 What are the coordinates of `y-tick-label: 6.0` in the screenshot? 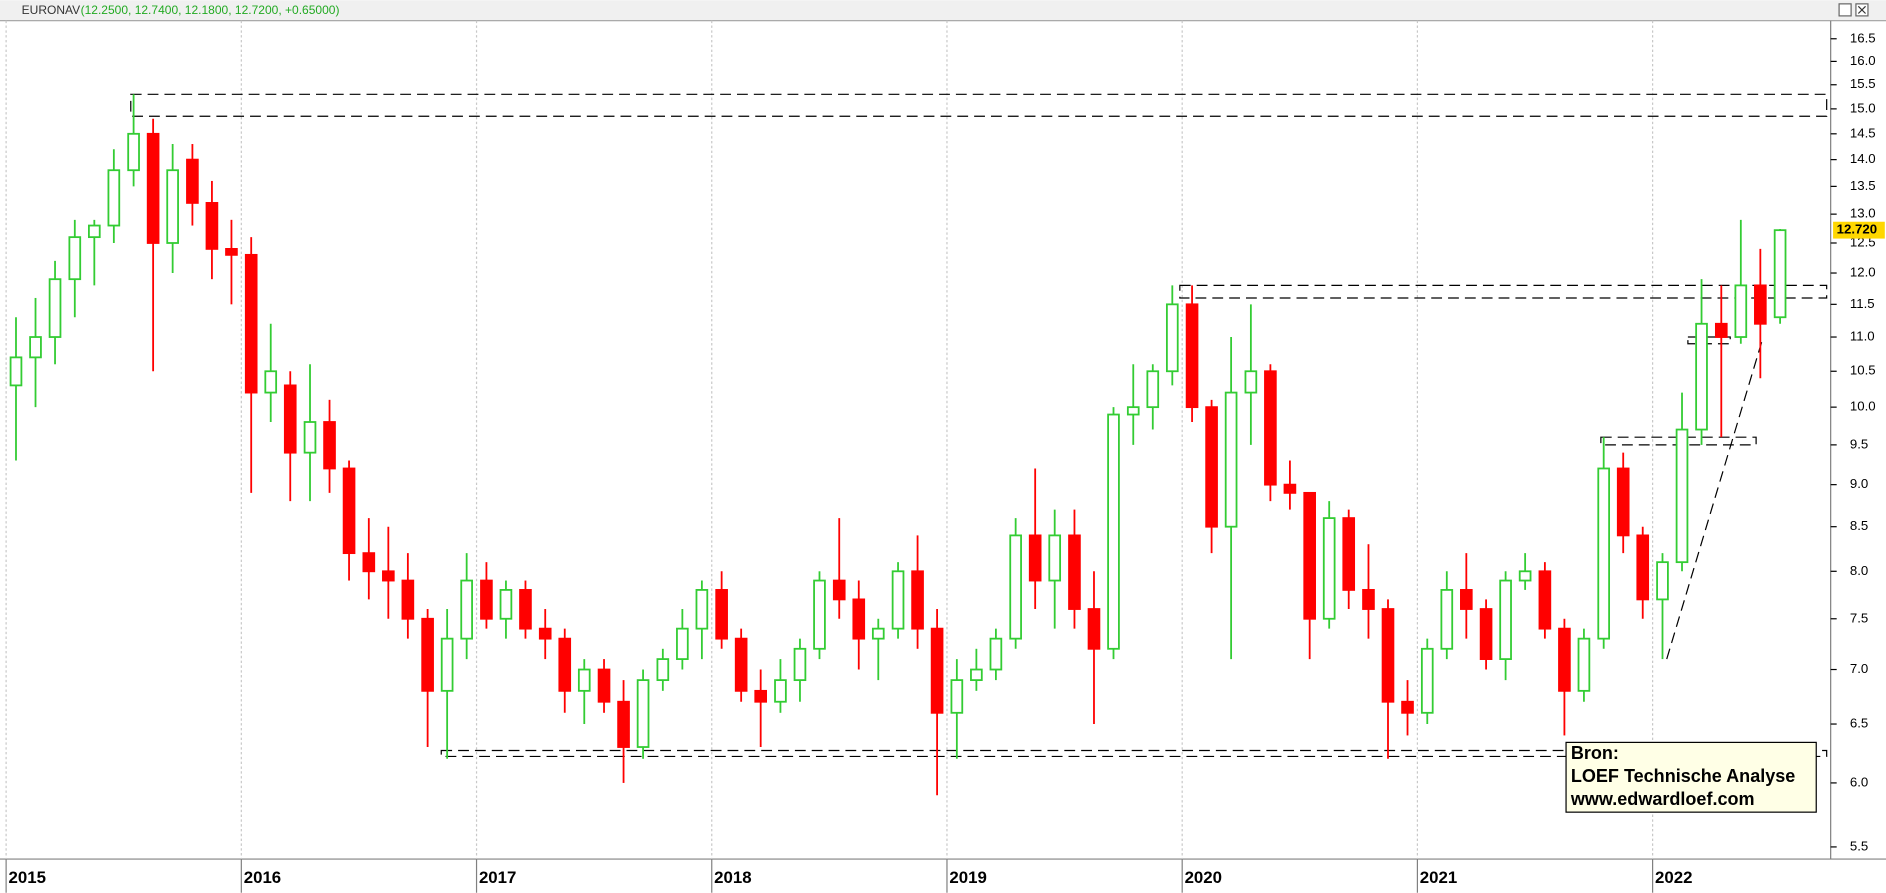 It's located at (1859, 781).